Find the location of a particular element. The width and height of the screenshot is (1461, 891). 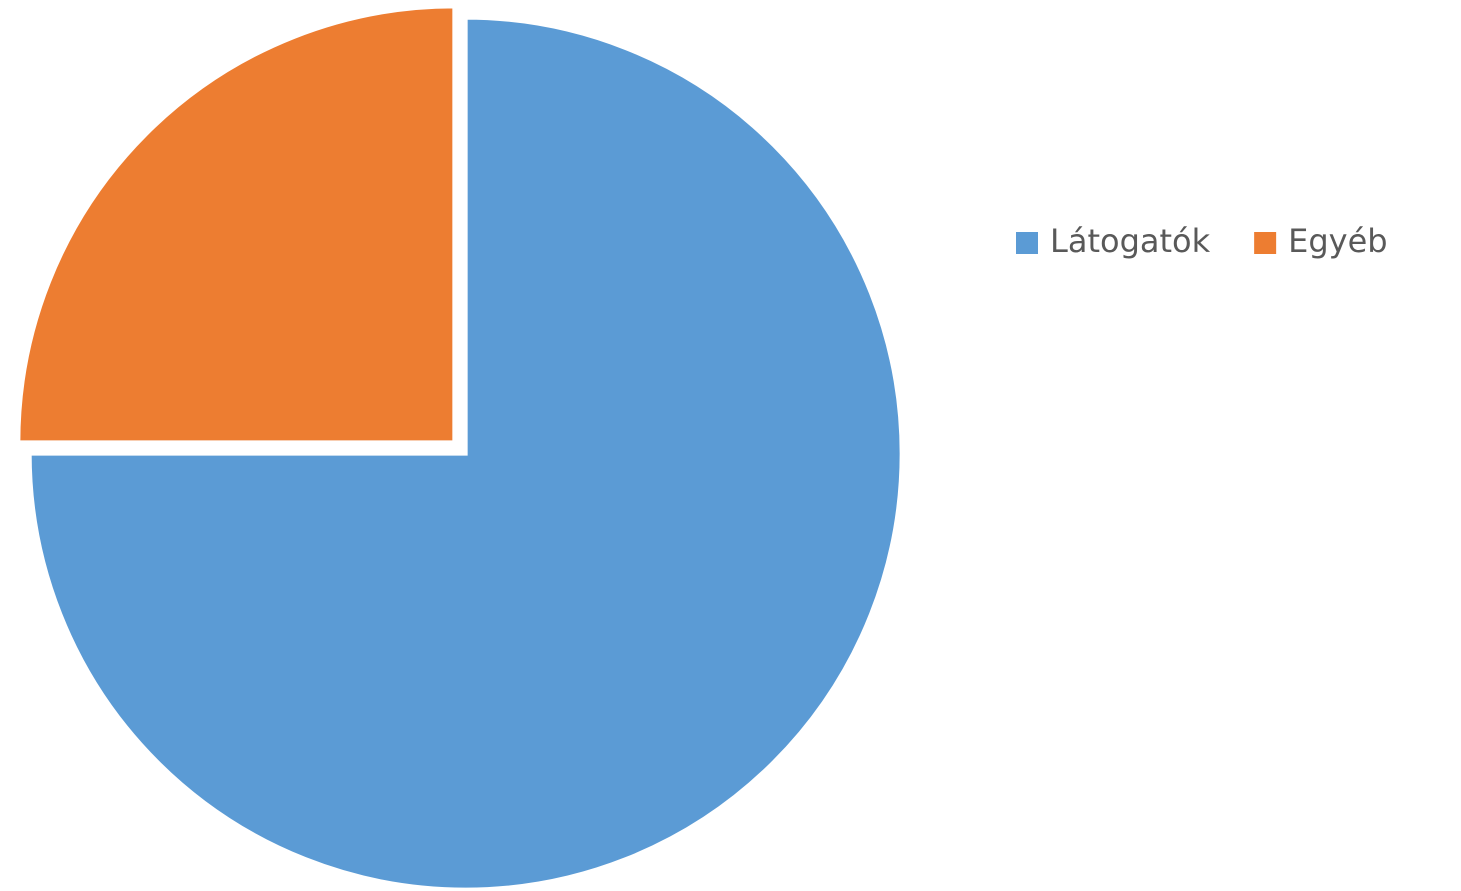

pie-slice is located at coordinates (236, 224).